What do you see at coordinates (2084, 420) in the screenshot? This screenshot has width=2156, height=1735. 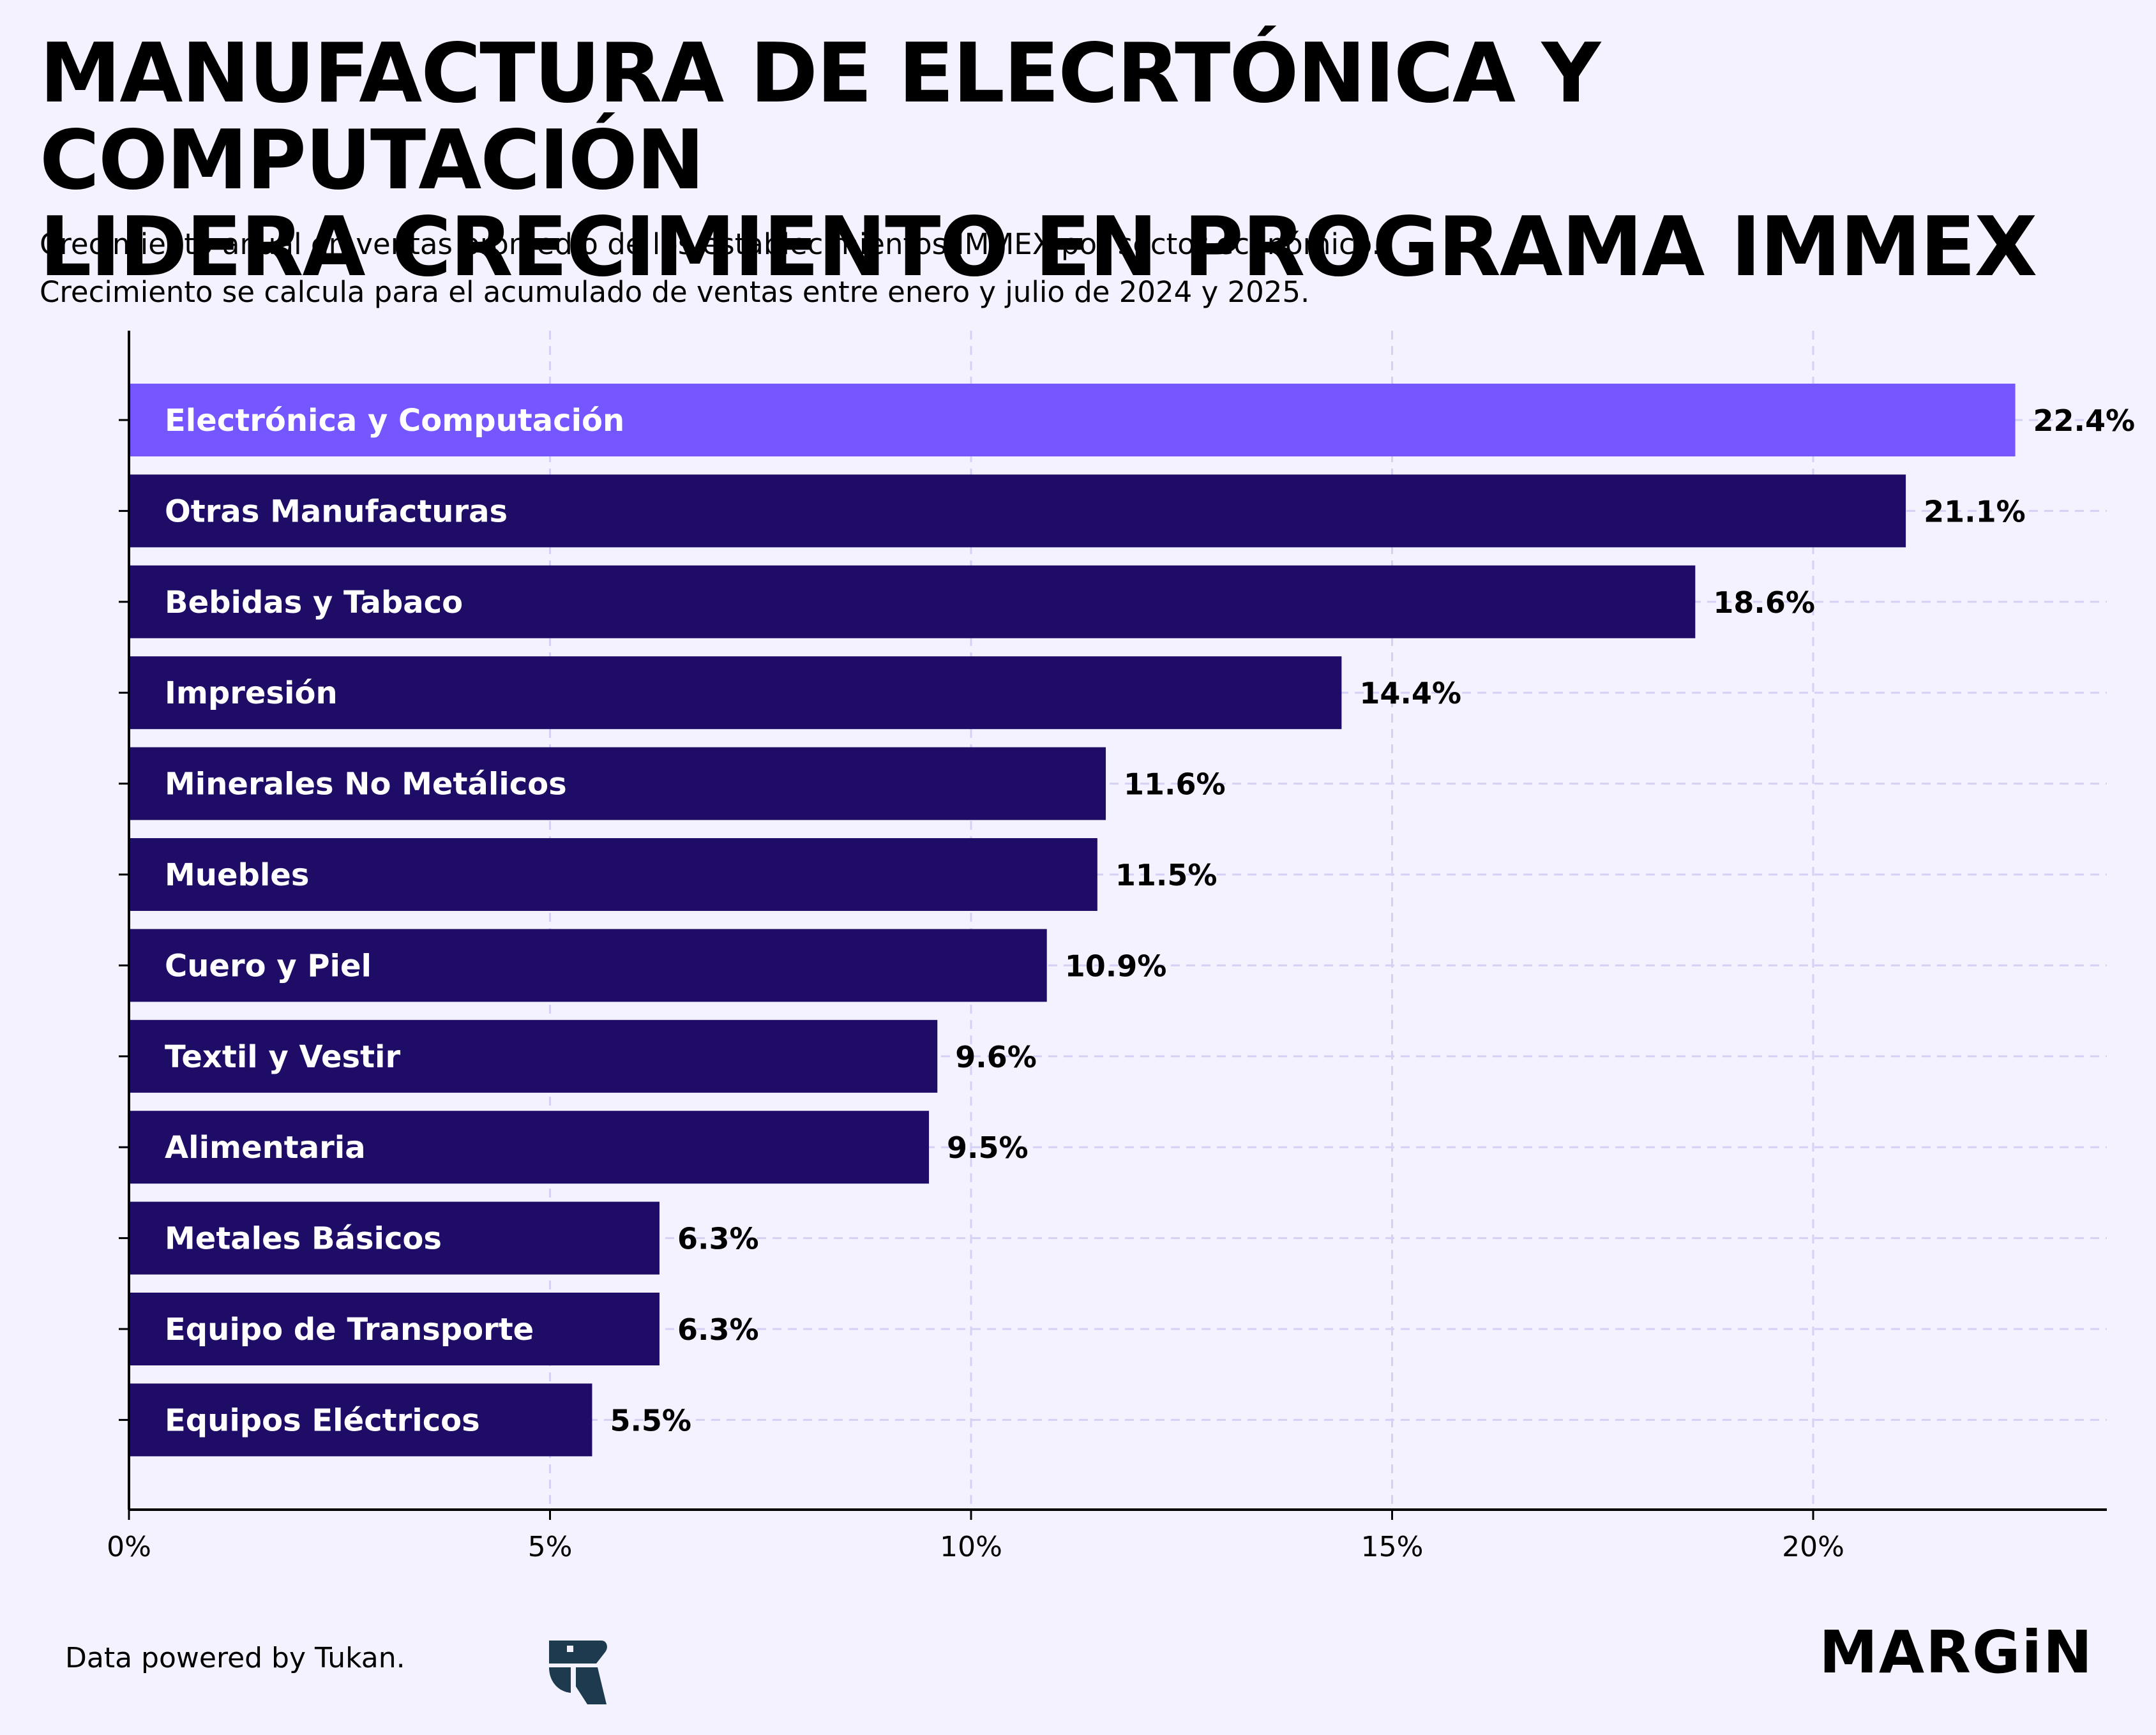 I see `bar-value-label: 22.4%` at bounding box center [2084, 420].